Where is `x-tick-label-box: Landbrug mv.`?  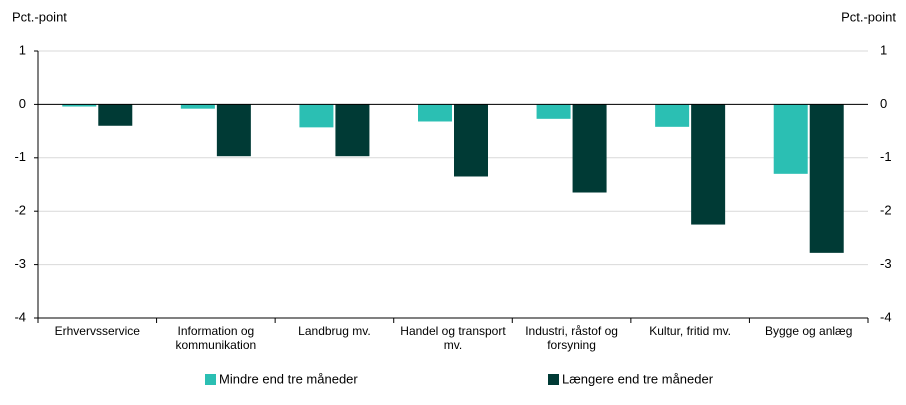
x-tick-label-box: Landbrug mv. is located at coordinates (334, 331).